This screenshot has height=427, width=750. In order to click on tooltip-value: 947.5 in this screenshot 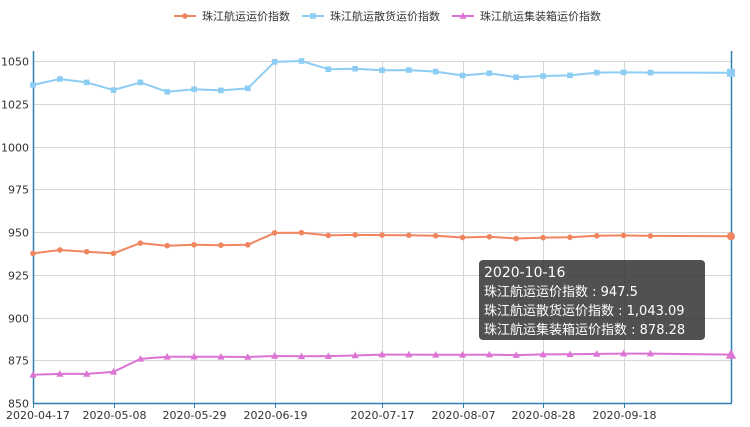, I will do `click(619, 292)`.